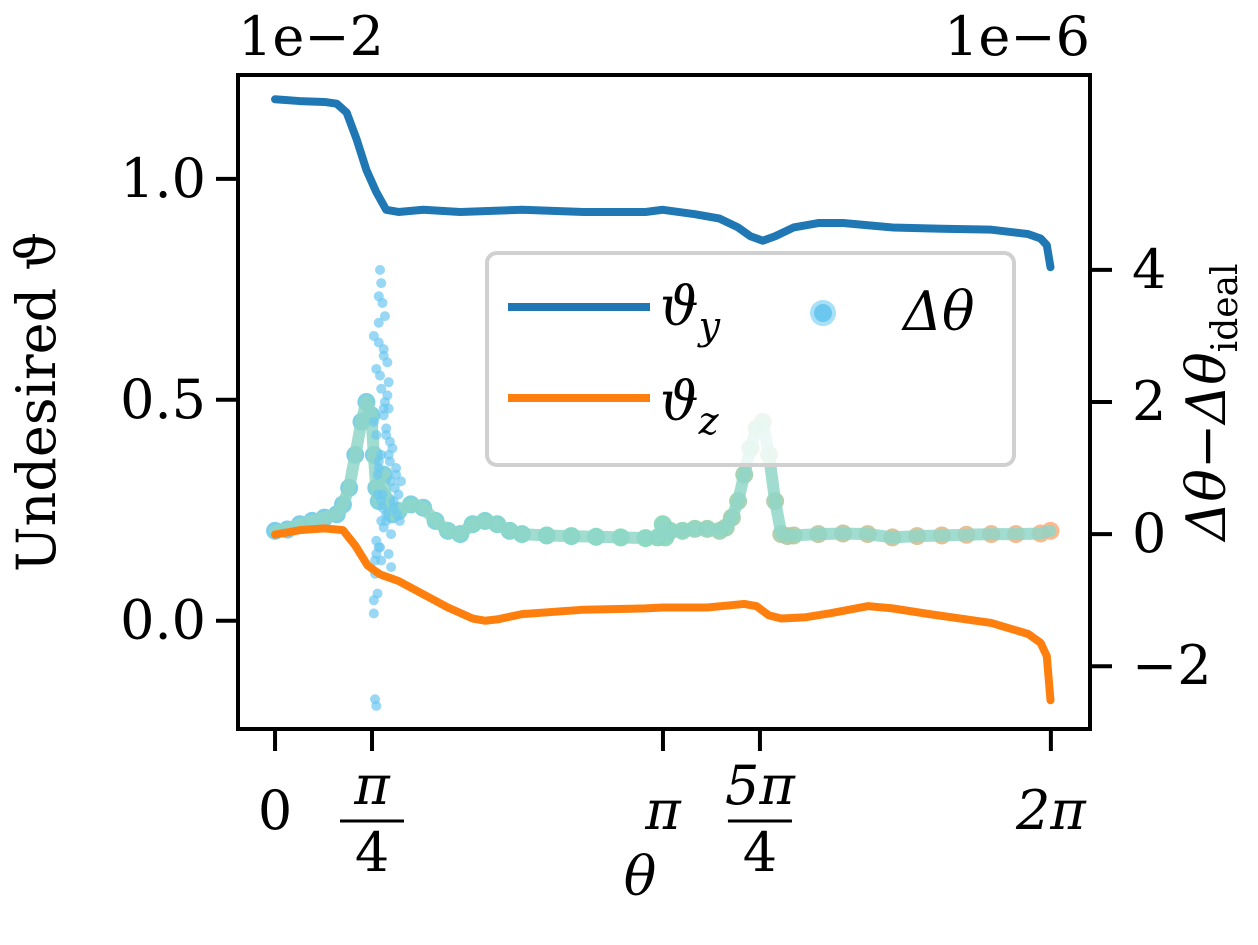  I want to click on y-right-label-part2: Δθ, so click(1206, 389).